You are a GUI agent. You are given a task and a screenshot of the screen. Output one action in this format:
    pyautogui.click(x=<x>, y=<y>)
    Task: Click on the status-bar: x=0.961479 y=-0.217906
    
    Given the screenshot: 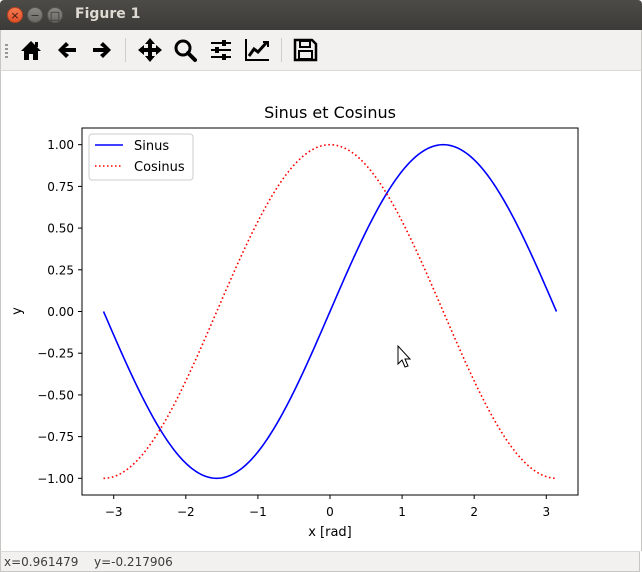 What is the action you would take?
    pyautogui.click(x=320, y=561)
    